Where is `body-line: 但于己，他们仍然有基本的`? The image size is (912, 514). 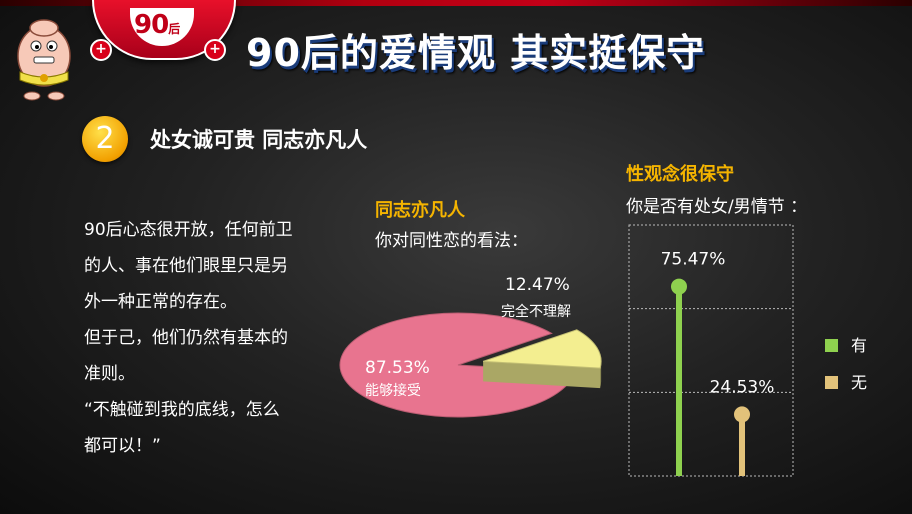 body-line: 但于己，他们仍然有基本的 is located at coordinates (186, 338).